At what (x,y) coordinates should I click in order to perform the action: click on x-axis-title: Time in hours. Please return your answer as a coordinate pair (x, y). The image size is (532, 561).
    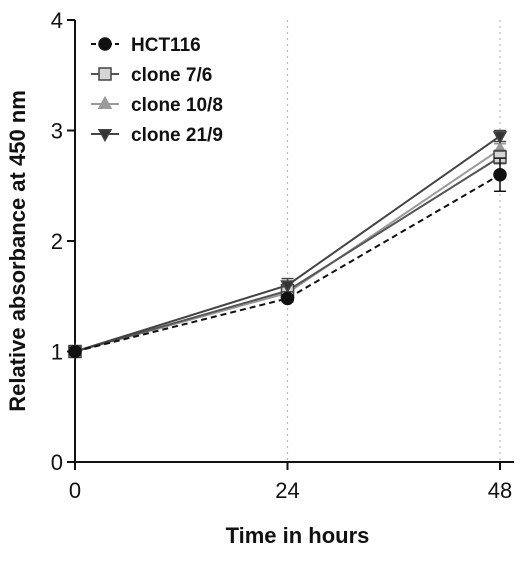
    Looking at the image, I should click on (298, 535).